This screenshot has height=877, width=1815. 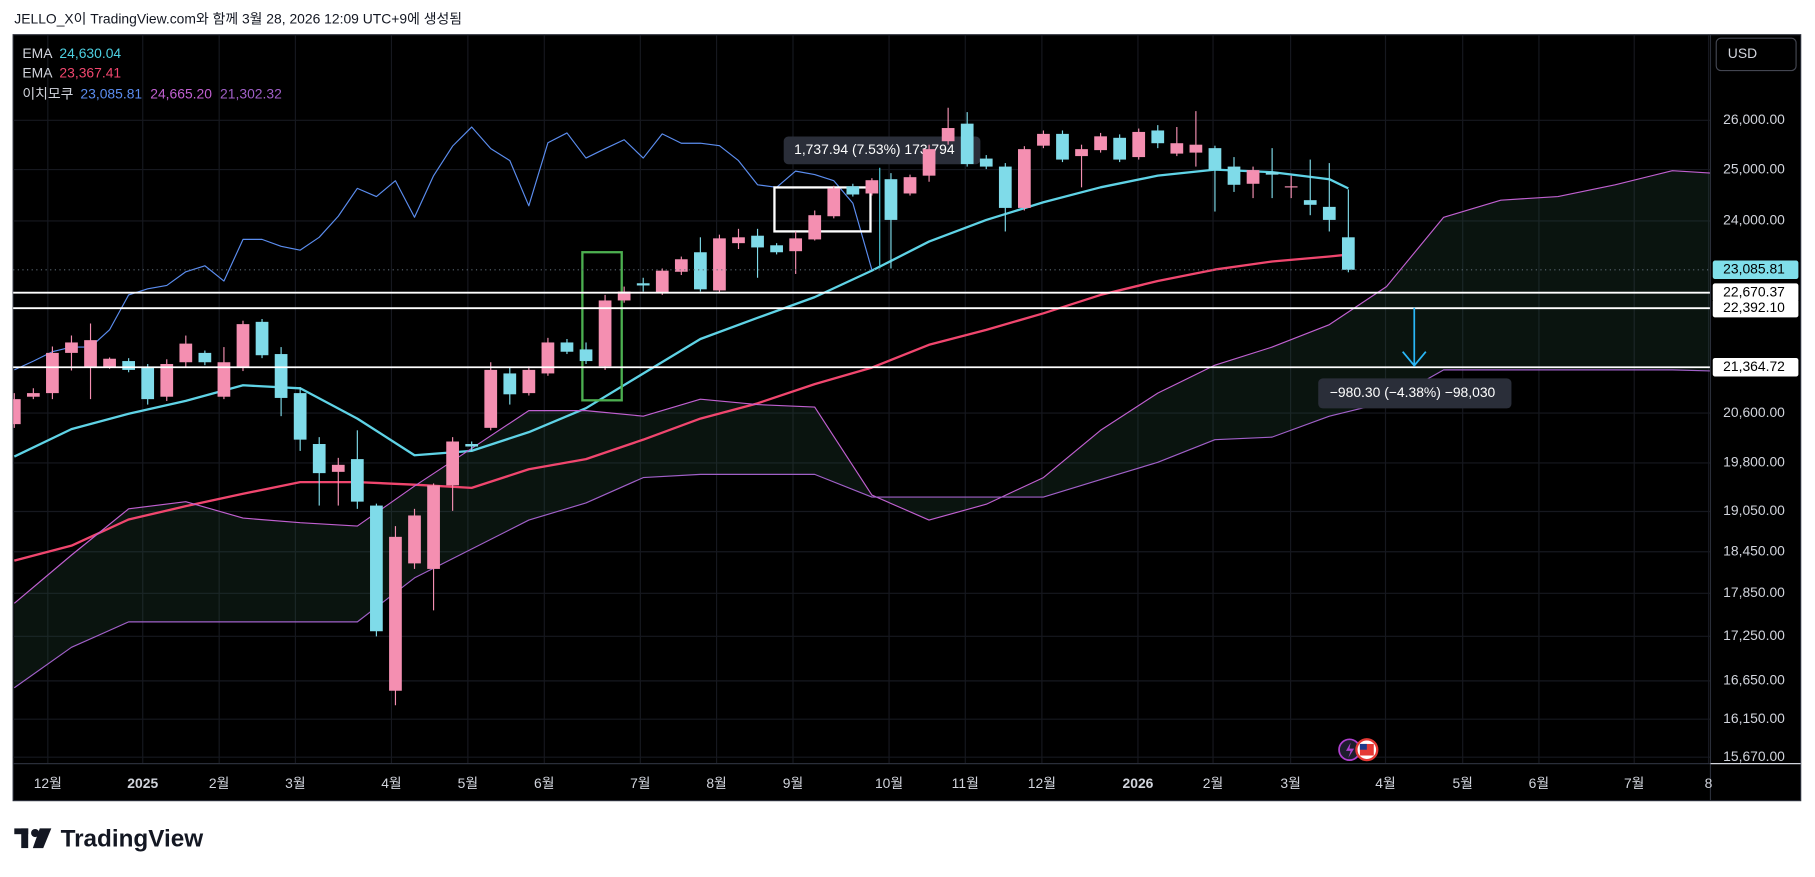 I want to click on level-label: 21,364.72, so click(x=1754, y=366).